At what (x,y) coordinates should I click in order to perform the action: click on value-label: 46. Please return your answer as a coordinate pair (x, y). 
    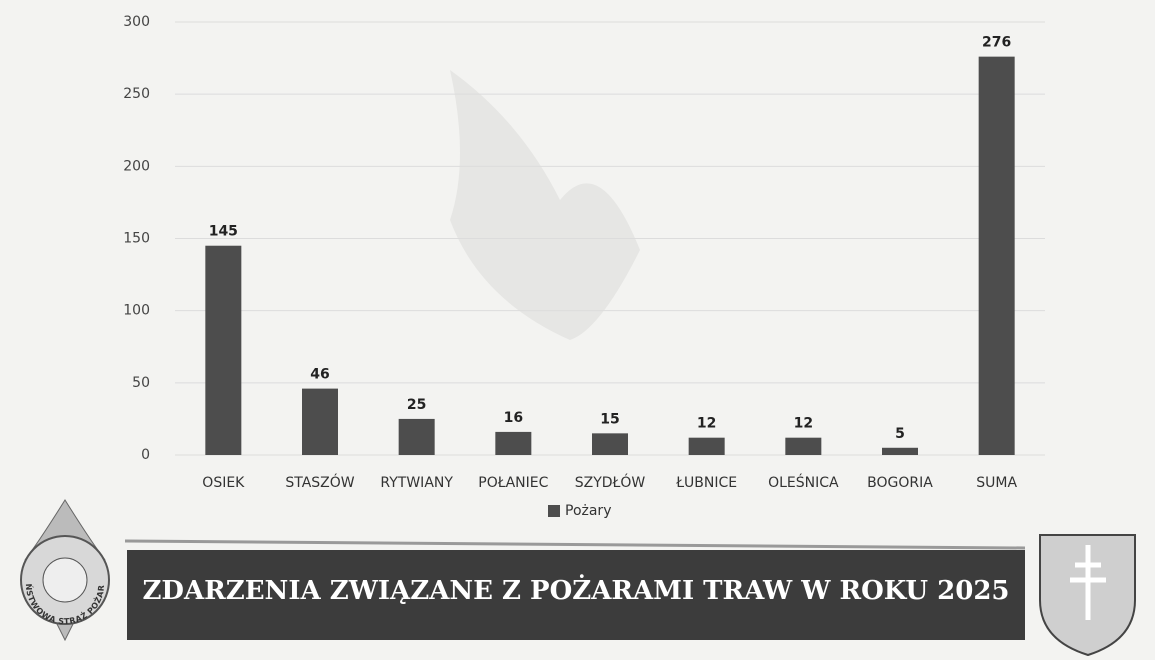
    Looking at the image, I should click on (319, 375).